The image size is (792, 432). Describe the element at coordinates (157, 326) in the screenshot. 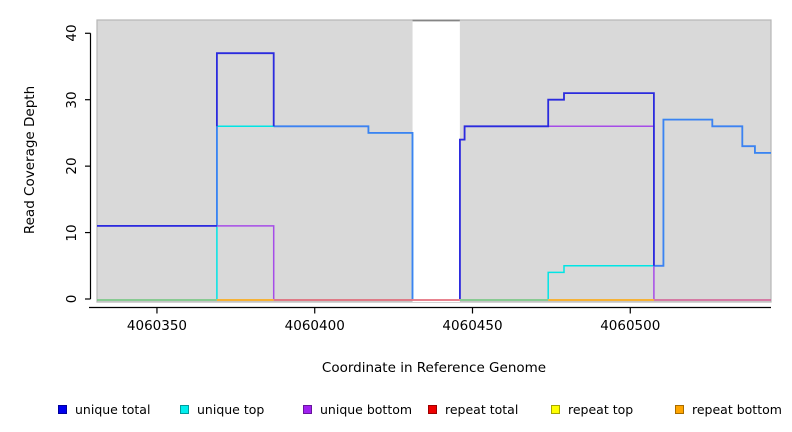

I see `x-tick-label: 4060350` at that location.